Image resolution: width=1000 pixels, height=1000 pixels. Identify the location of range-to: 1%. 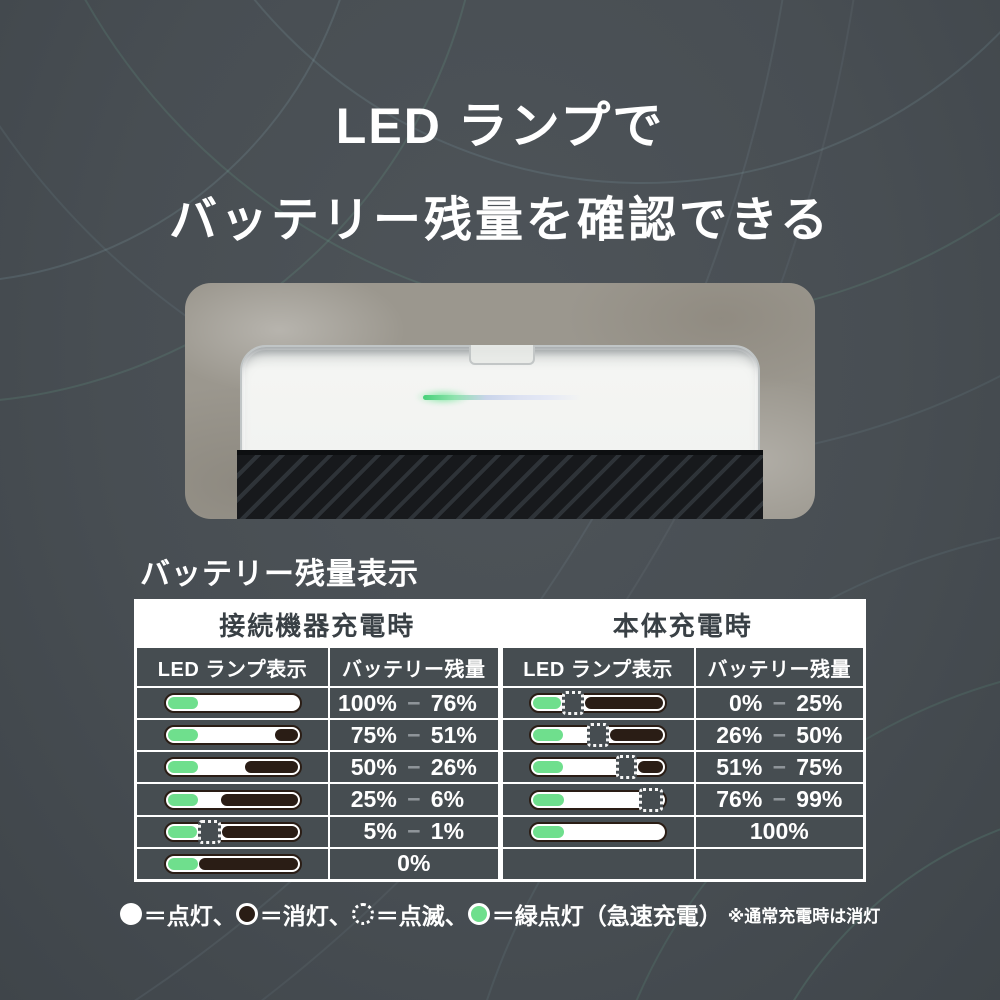
(447, 831).